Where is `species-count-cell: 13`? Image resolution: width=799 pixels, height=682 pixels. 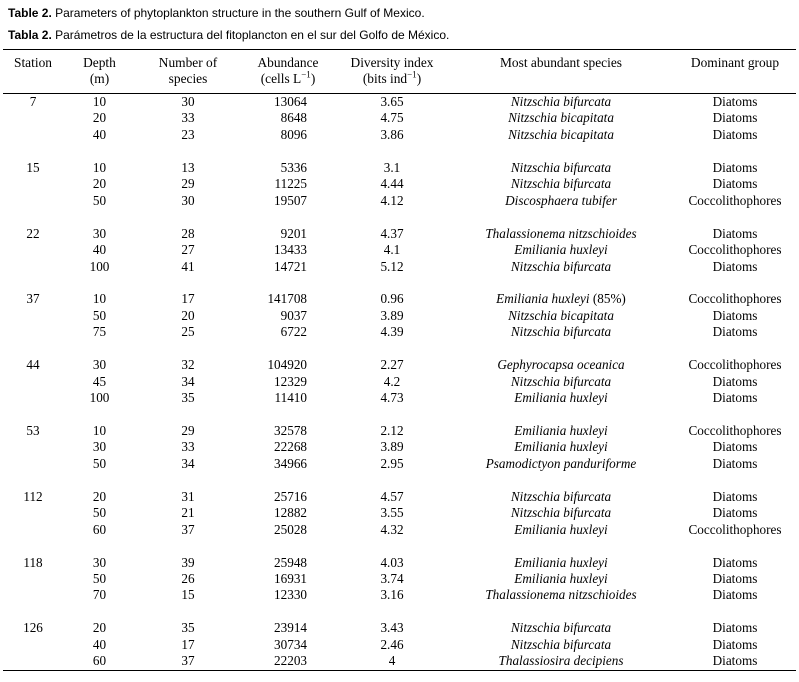
species-count-cell: 13 is located at coordinates (188, 167).